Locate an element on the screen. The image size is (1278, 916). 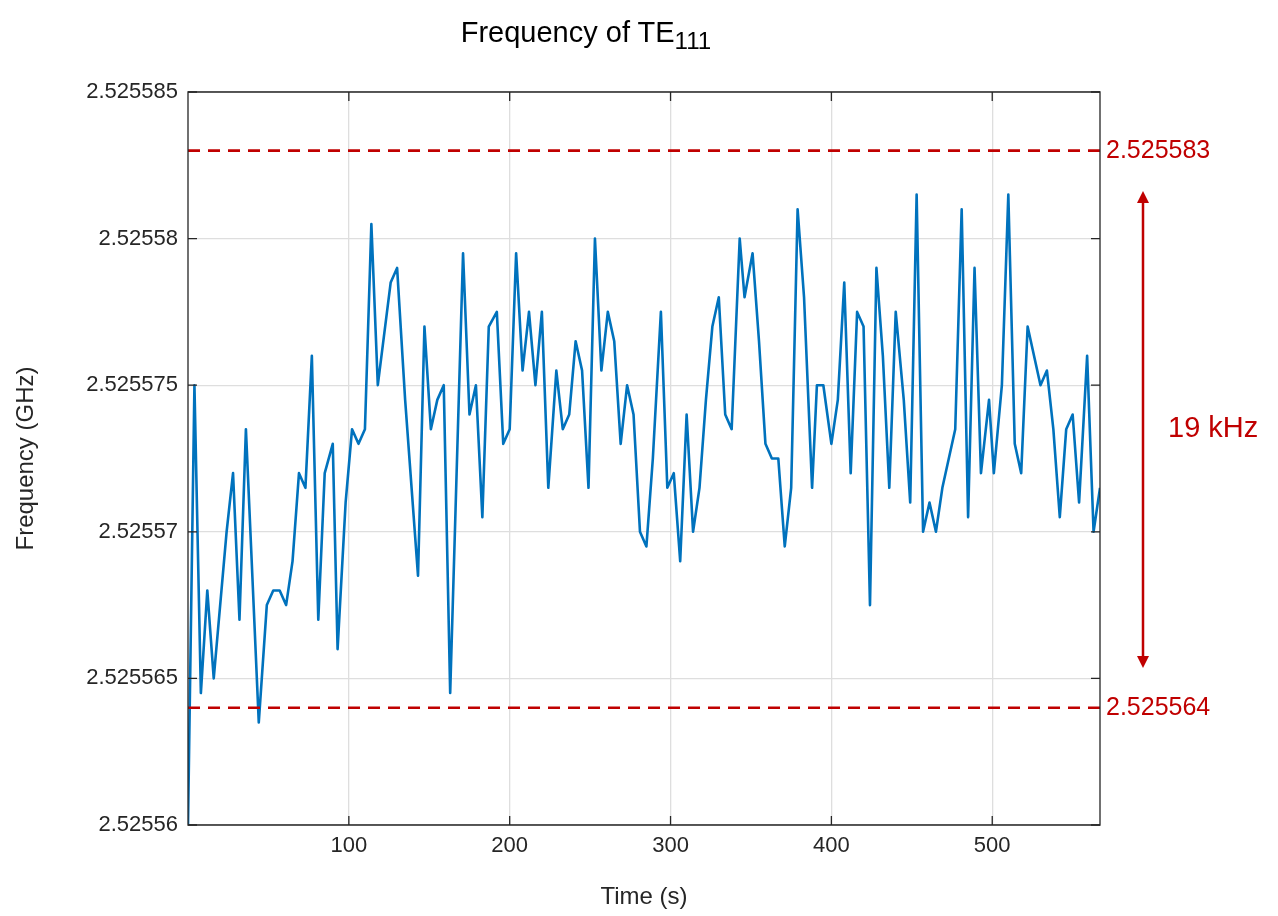
y-axis-title: Frequency (GHz) is located at coordinates (25, 458).